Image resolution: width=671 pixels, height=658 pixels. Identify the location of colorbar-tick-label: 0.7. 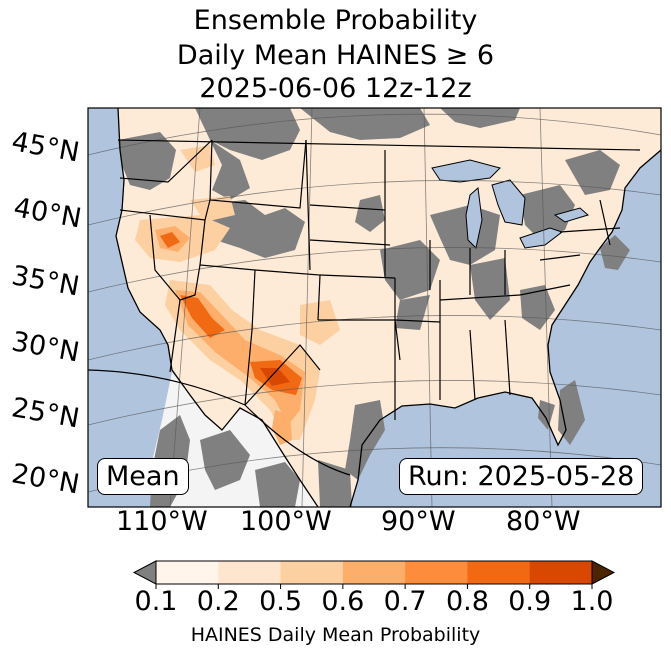
(405, 601).